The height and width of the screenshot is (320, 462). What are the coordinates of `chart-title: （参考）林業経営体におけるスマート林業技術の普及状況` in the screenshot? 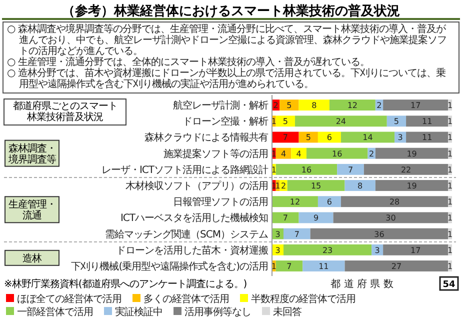 It's located at (231, 11).